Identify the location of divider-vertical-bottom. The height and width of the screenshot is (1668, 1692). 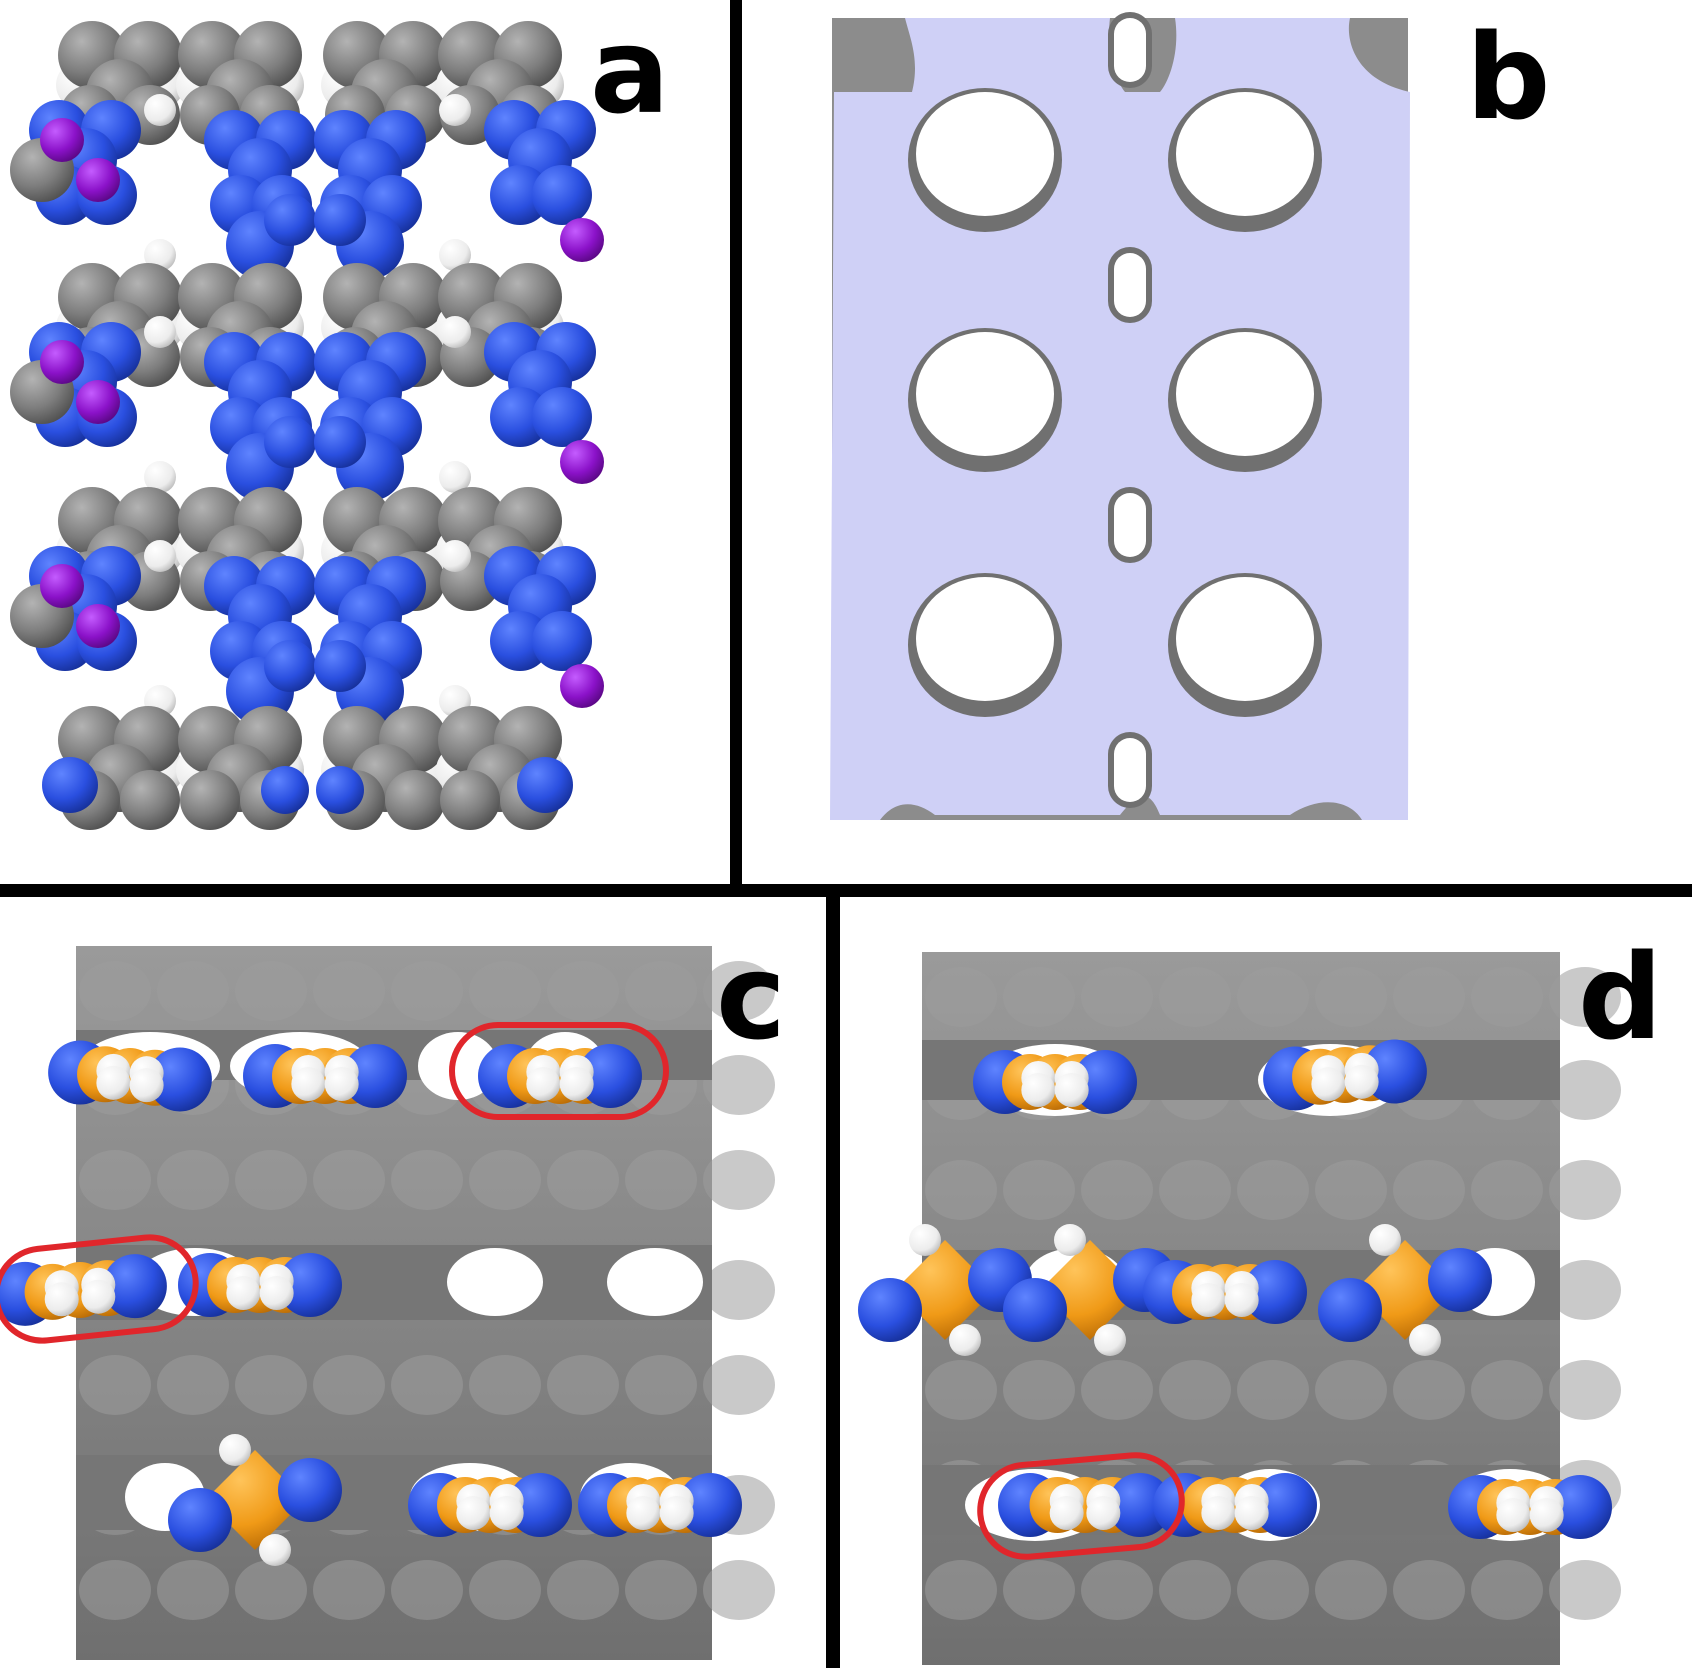
(833, 1282).